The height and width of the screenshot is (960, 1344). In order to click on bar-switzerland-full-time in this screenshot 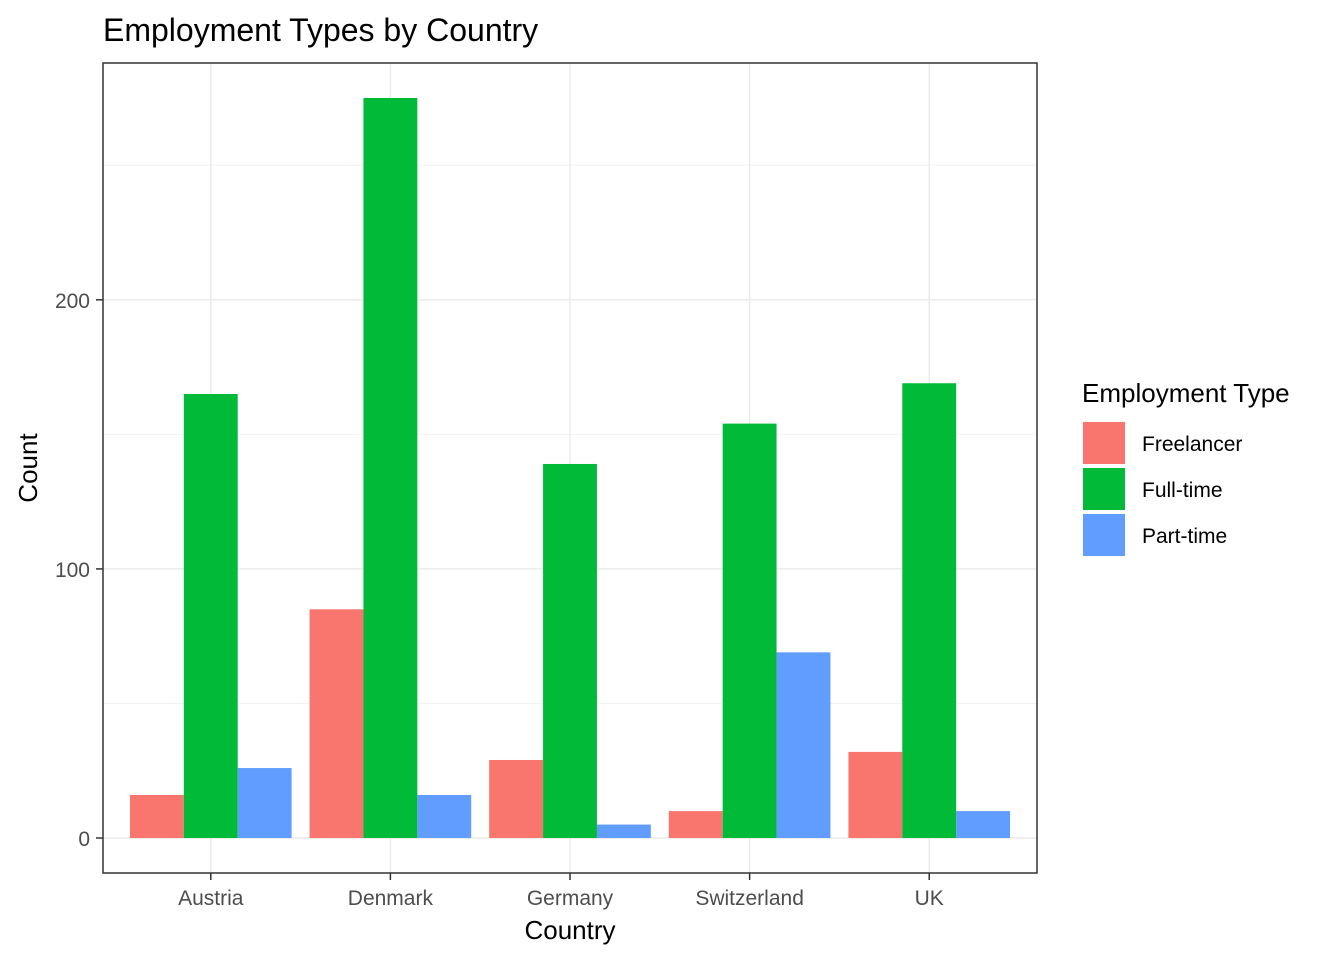, I will do `click(749, 631)`.